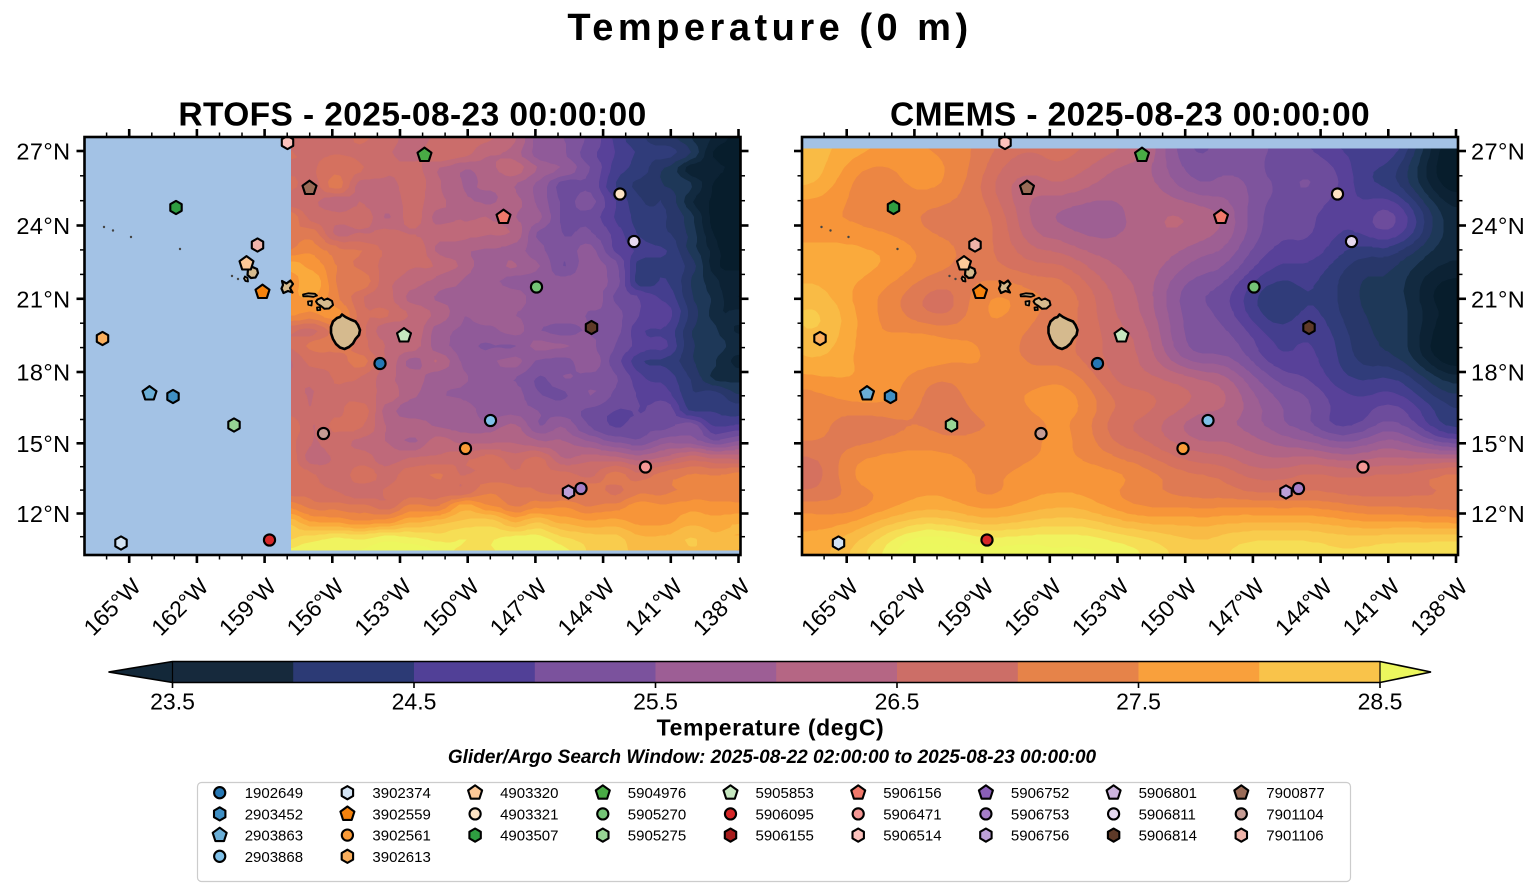 The height and width of the screenshot is (889, 1540). I want to click on svg-text: 5906811, so click(1167, 814).